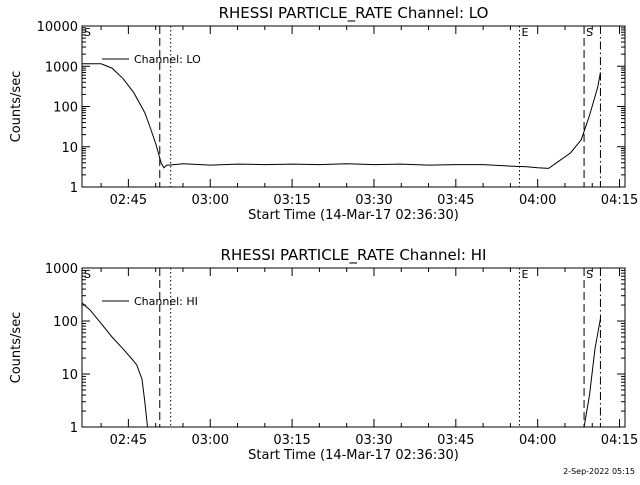  Describe the element at coordinates (354, 255) in the screenshot. I see `chart-title: RHESSI PARTICLE_RATE Channel: HI` at that location.